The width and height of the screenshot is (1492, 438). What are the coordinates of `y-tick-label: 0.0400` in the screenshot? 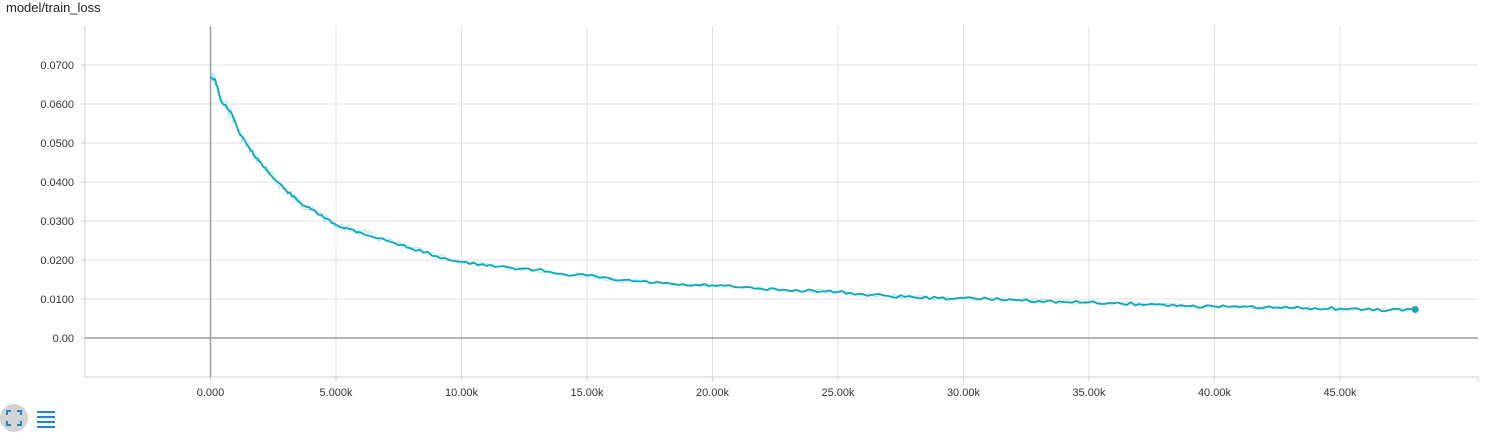 It's located at (57, 183).